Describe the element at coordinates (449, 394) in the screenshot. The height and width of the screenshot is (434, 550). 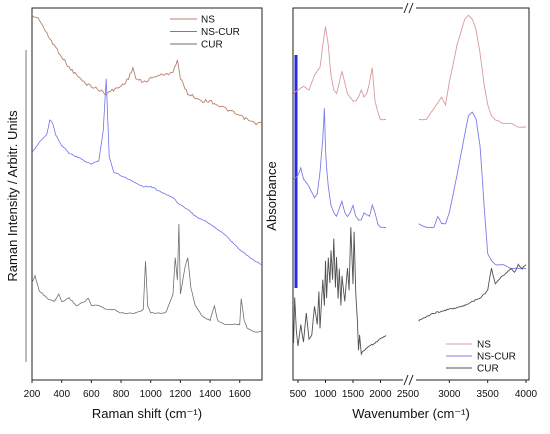
I see `absorbance-x-tick-label: 3000` at that location.